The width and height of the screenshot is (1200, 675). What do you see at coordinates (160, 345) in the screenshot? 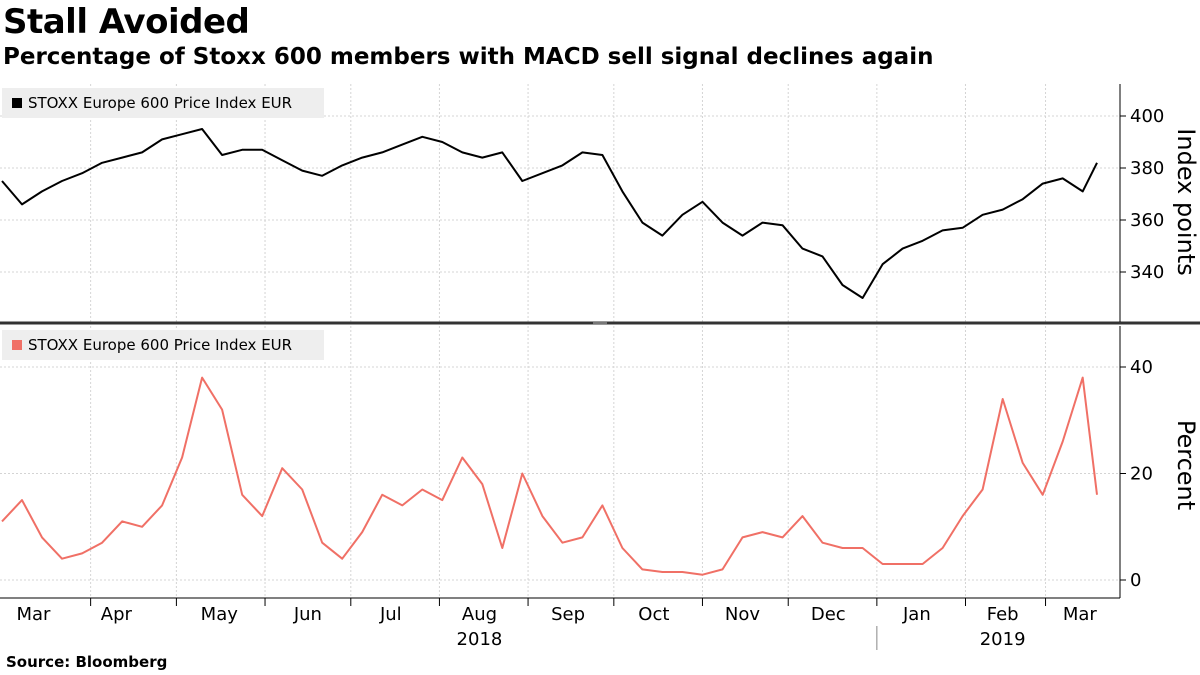
I see `legend-label-2: STOXX Europe 600 Price Index EUR` at bounding box center [160, 345].